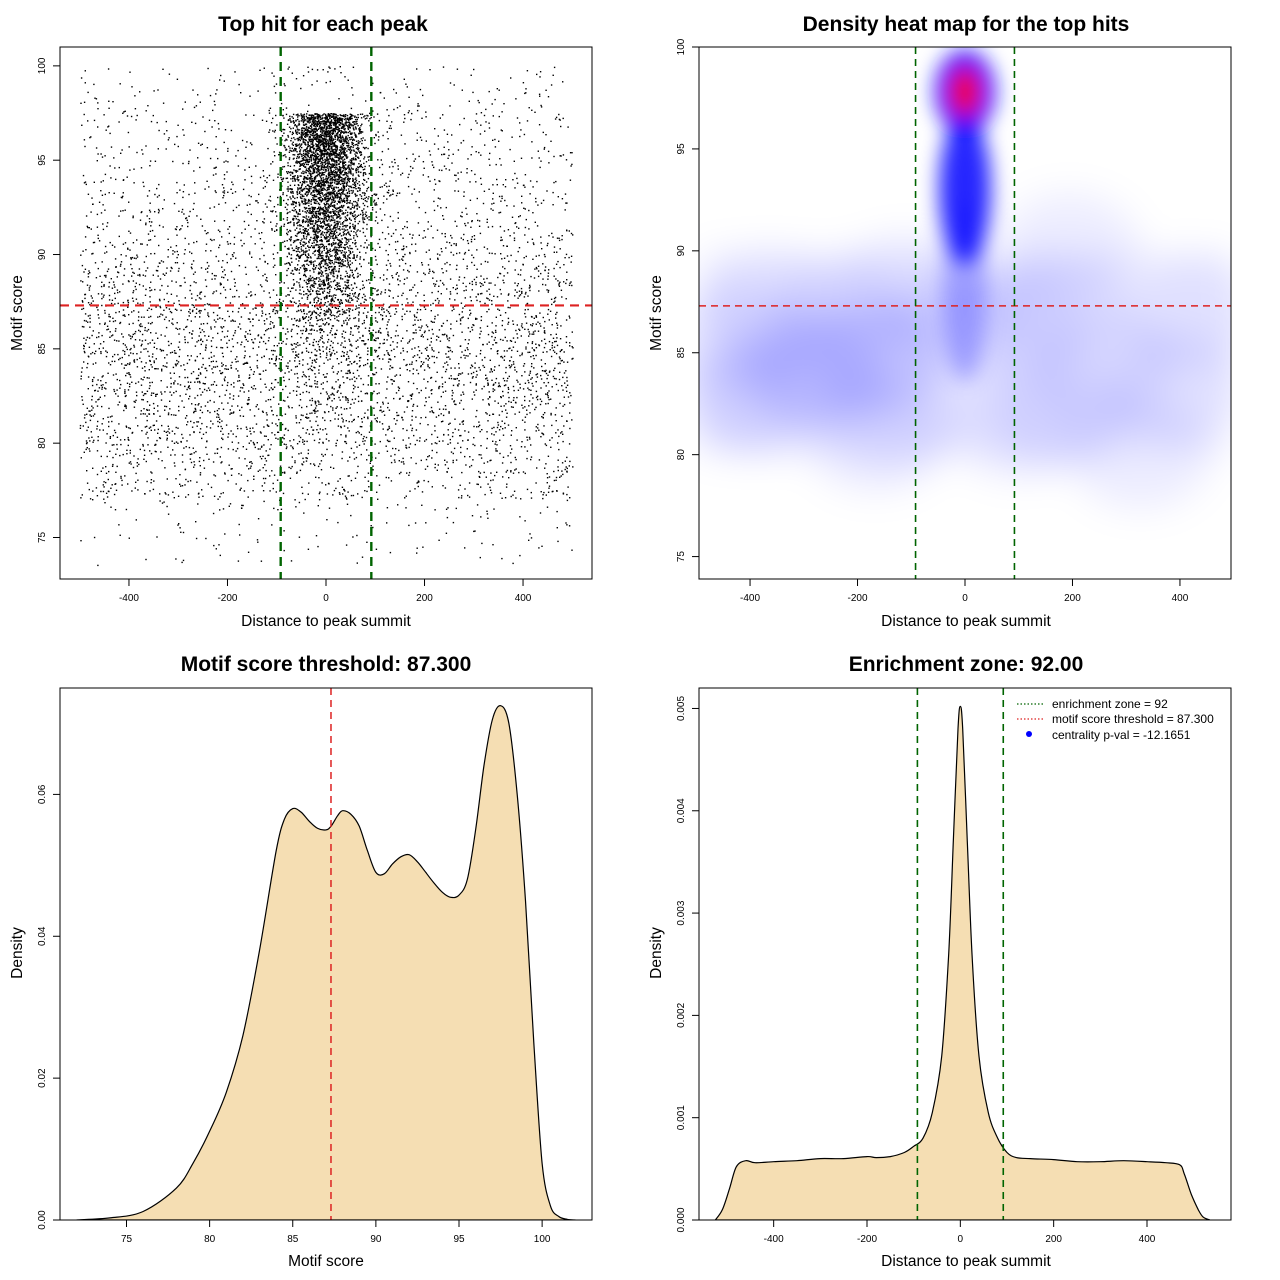 Image resolution: width=1280 pixels, height=1280 pixels. I want to click on legend-label-centrality: centrality p-val = -12.1651, so click(1121, 735).